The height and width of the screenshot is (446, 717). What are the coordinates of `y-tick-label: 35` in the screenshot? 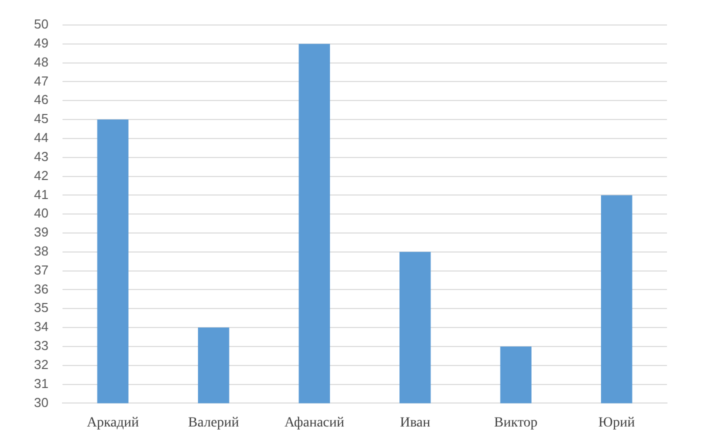 It's located at (41, 308).